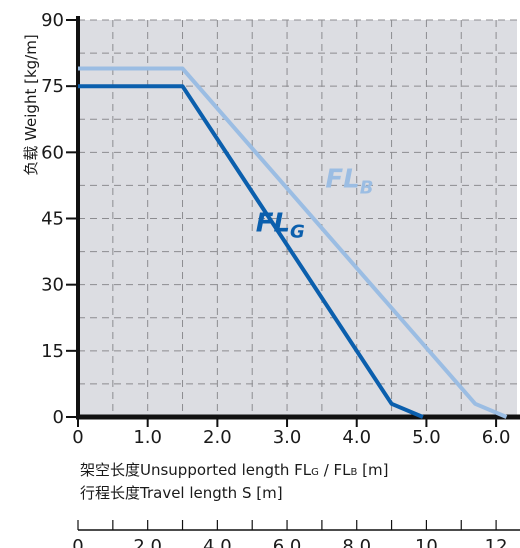 This screenshot has height=548, width=520. What do you see at coordinates (77, 437) in the screenshot?
I see `x-tick-label: 0` at bounding box center [77, 437].